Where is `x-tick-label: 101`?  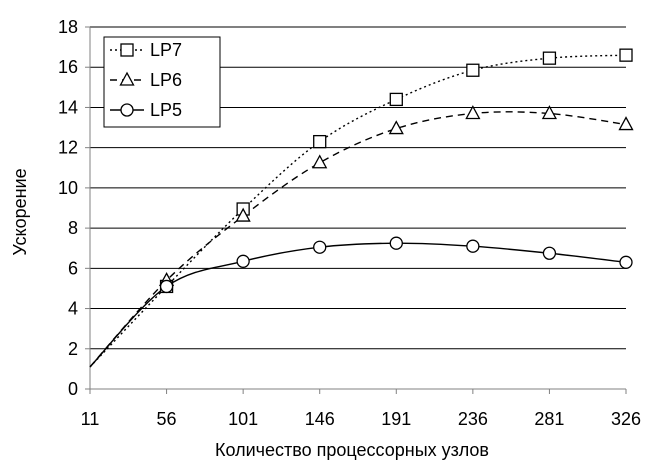
x-tick-label: 101 is located at coordinates (243, 419).